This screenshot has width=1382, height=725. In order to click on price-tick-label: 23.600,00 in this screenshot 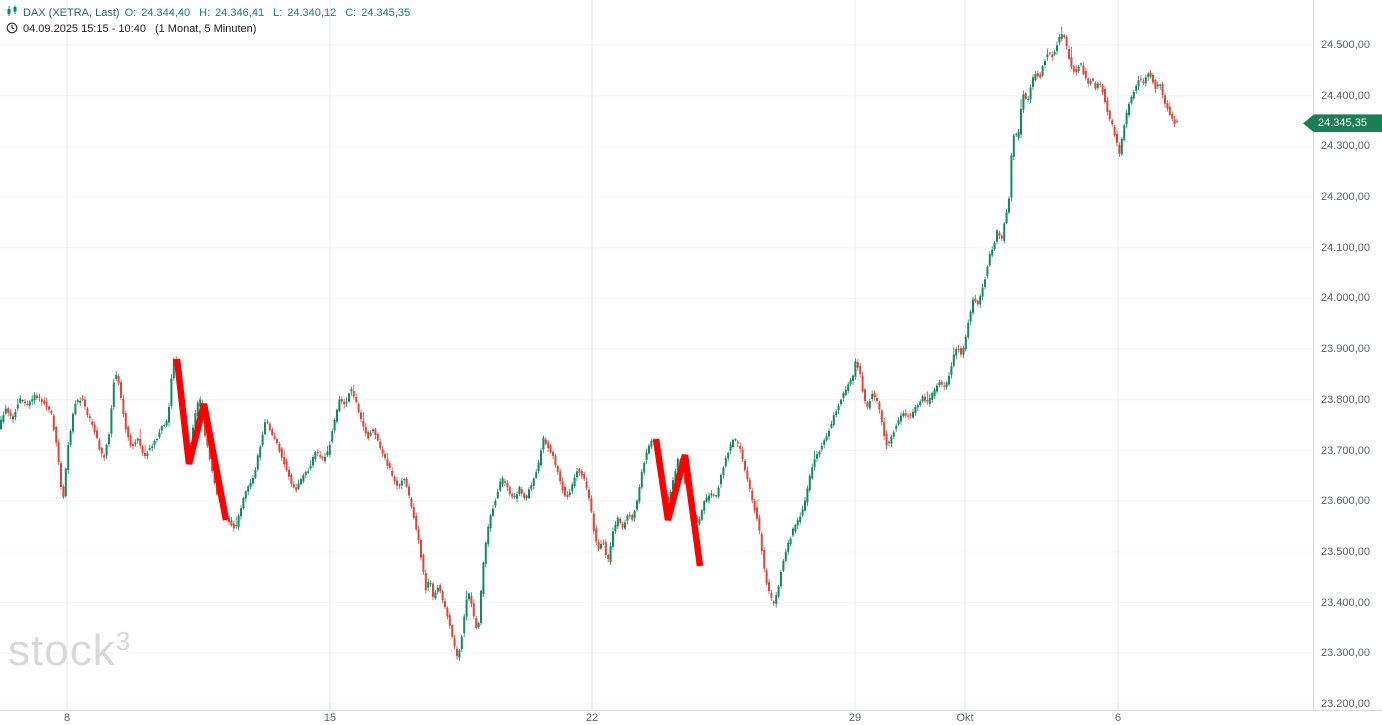, I will do `click(1345, 501)`.